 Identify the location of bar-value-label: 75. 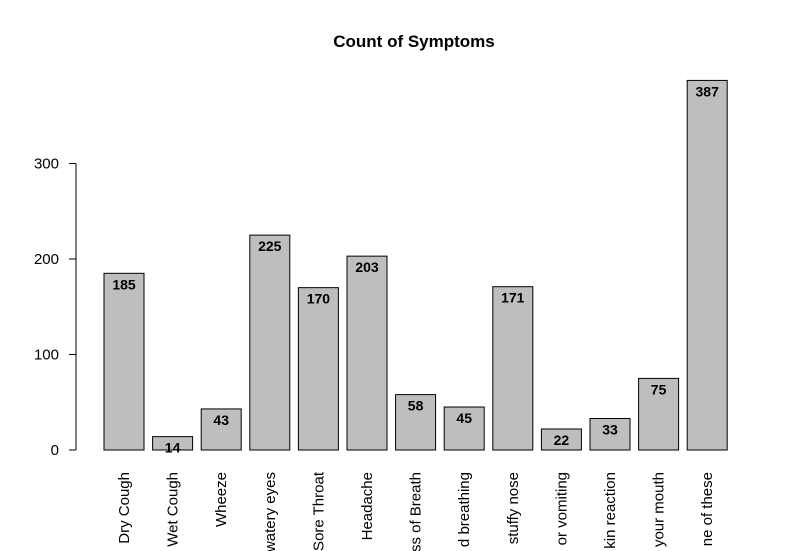
(659, 389).